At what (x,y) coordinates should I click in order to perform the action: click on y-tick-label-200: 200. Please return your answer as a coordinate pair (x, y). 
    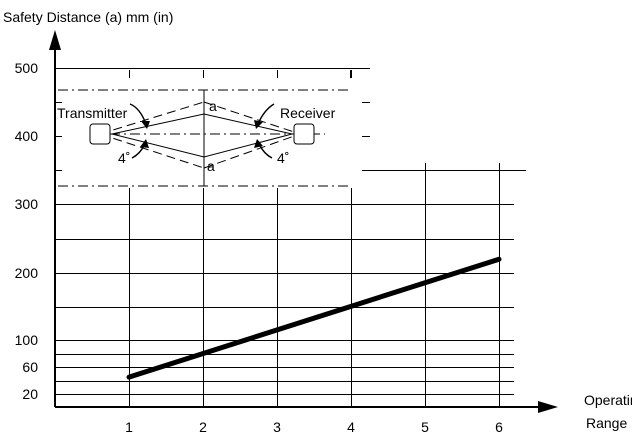
    Looking at the image, I should click on (27, 273).